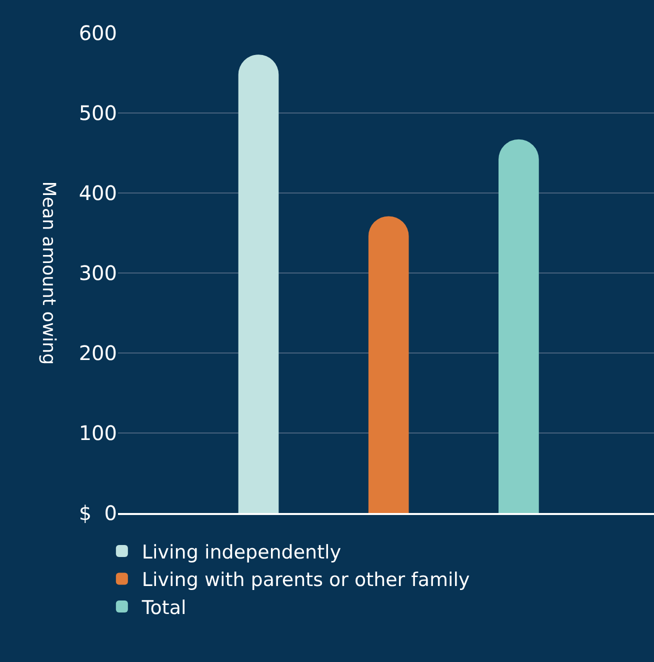 The height and width of the screenshot is (662, 654). I want to click on y-tick-label: 500, so click(97, 113).